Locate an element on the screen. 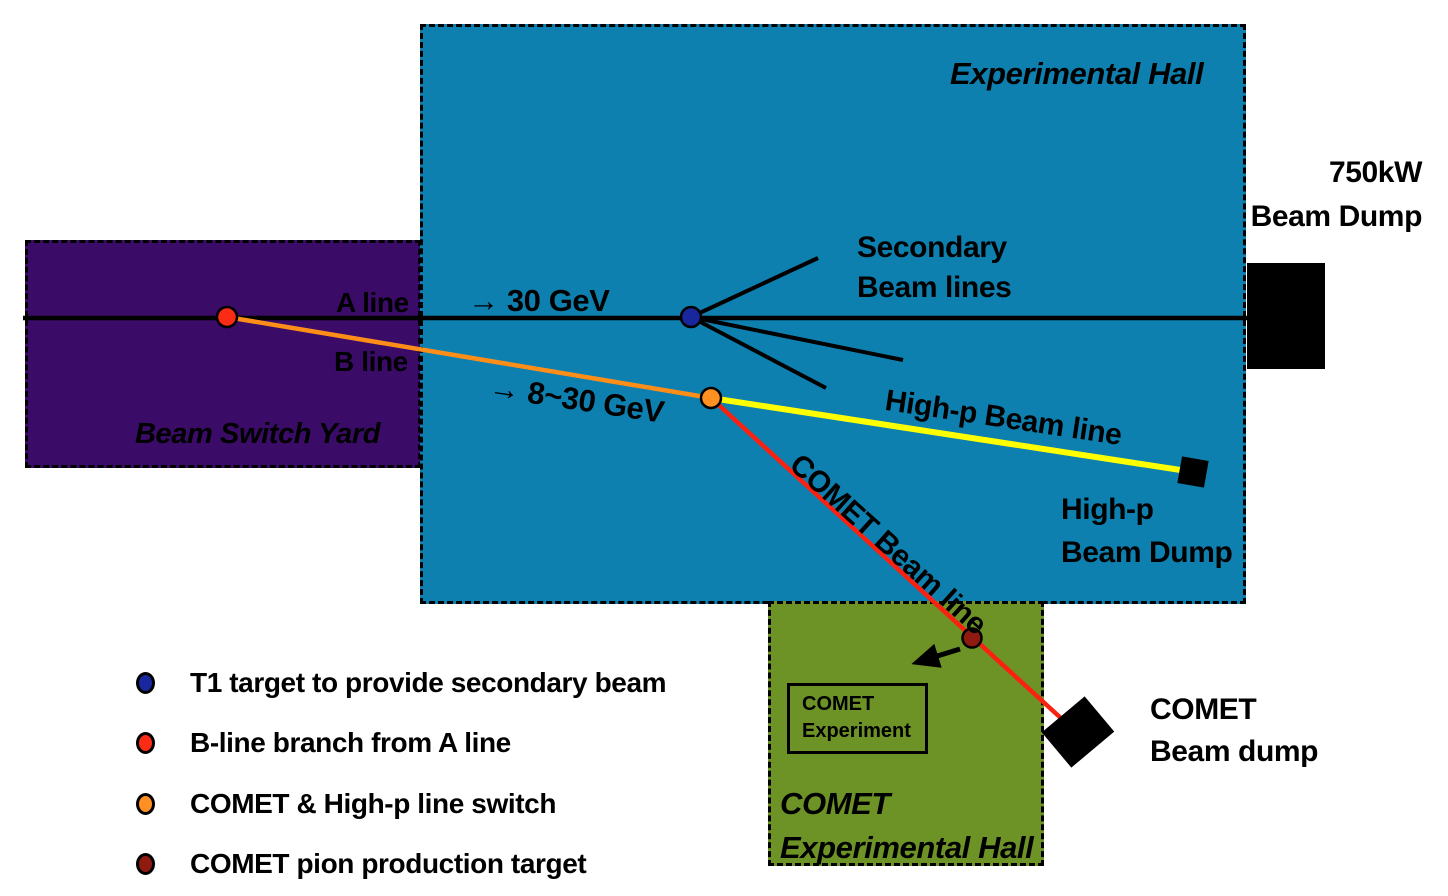 This screenshot has width=1448, height=896. comet-experiment-box: COMET Experiment is located at coordinates (857, 718).